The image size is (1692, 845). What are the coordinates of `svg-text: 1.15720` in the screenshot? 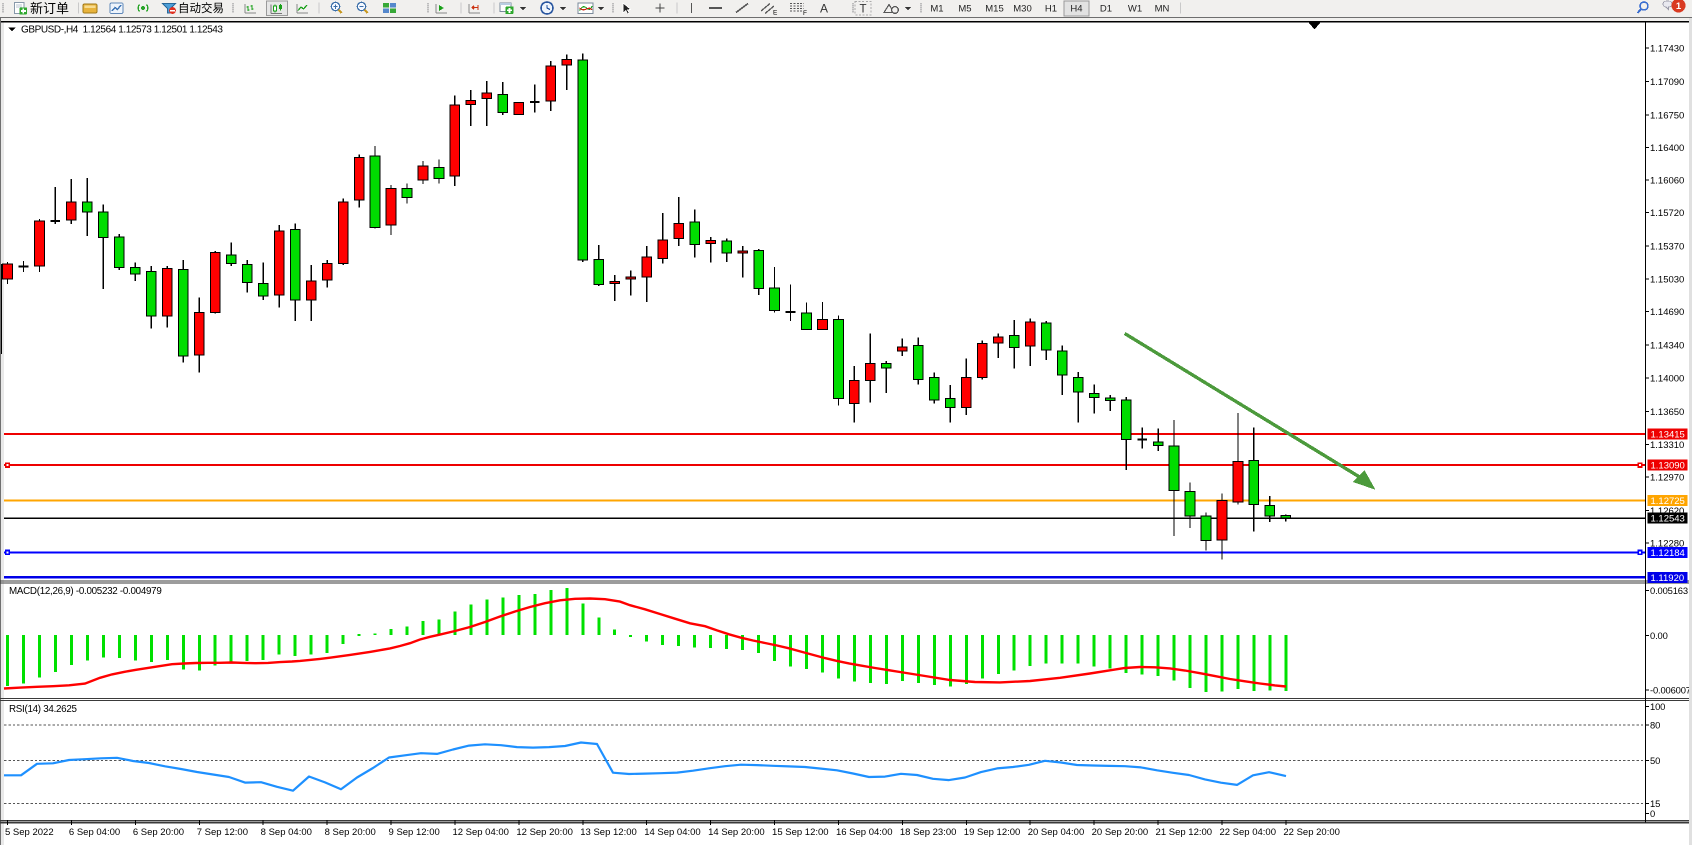 It's located at (1667, 213).